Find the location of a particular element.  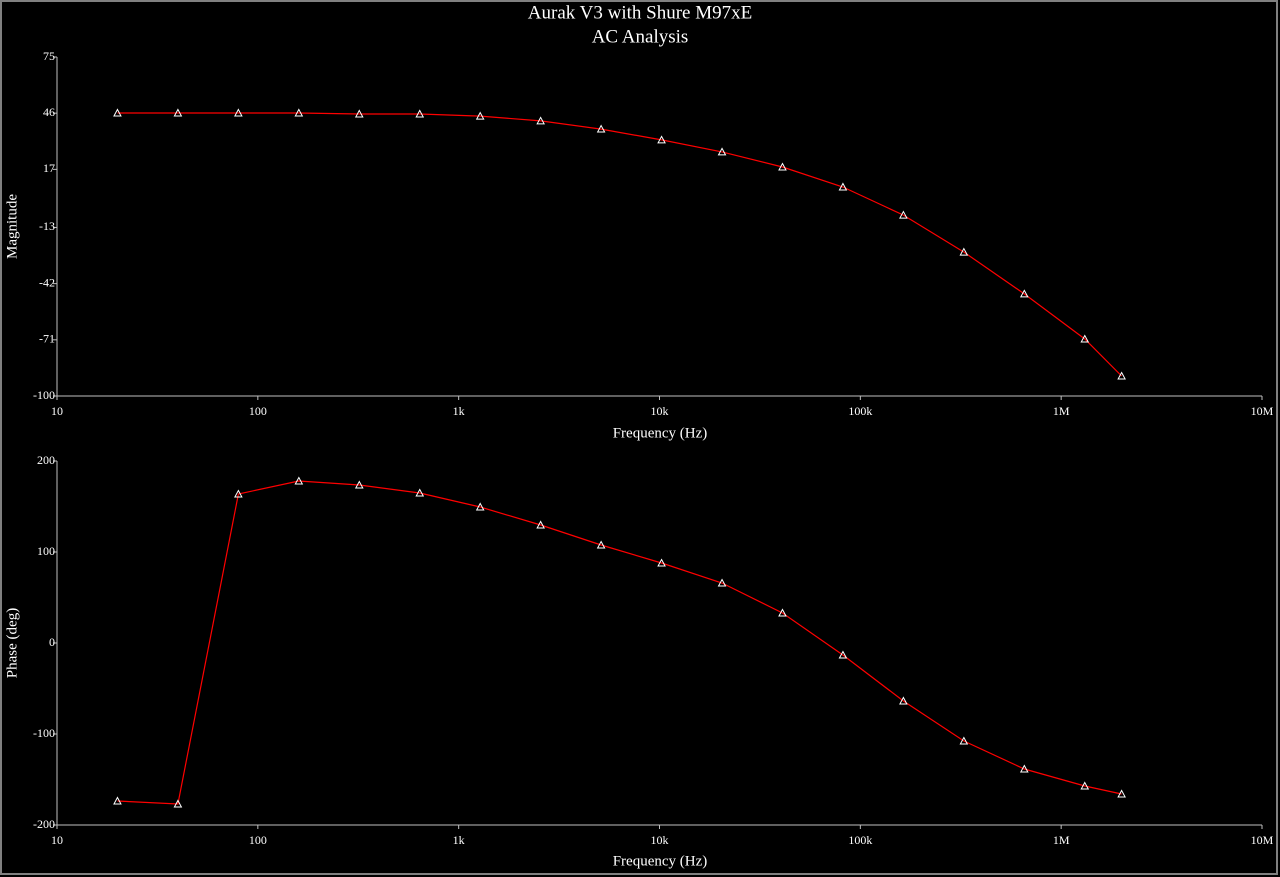

y-axis-label: Phase (deg) is located at coordinates (12, 643).